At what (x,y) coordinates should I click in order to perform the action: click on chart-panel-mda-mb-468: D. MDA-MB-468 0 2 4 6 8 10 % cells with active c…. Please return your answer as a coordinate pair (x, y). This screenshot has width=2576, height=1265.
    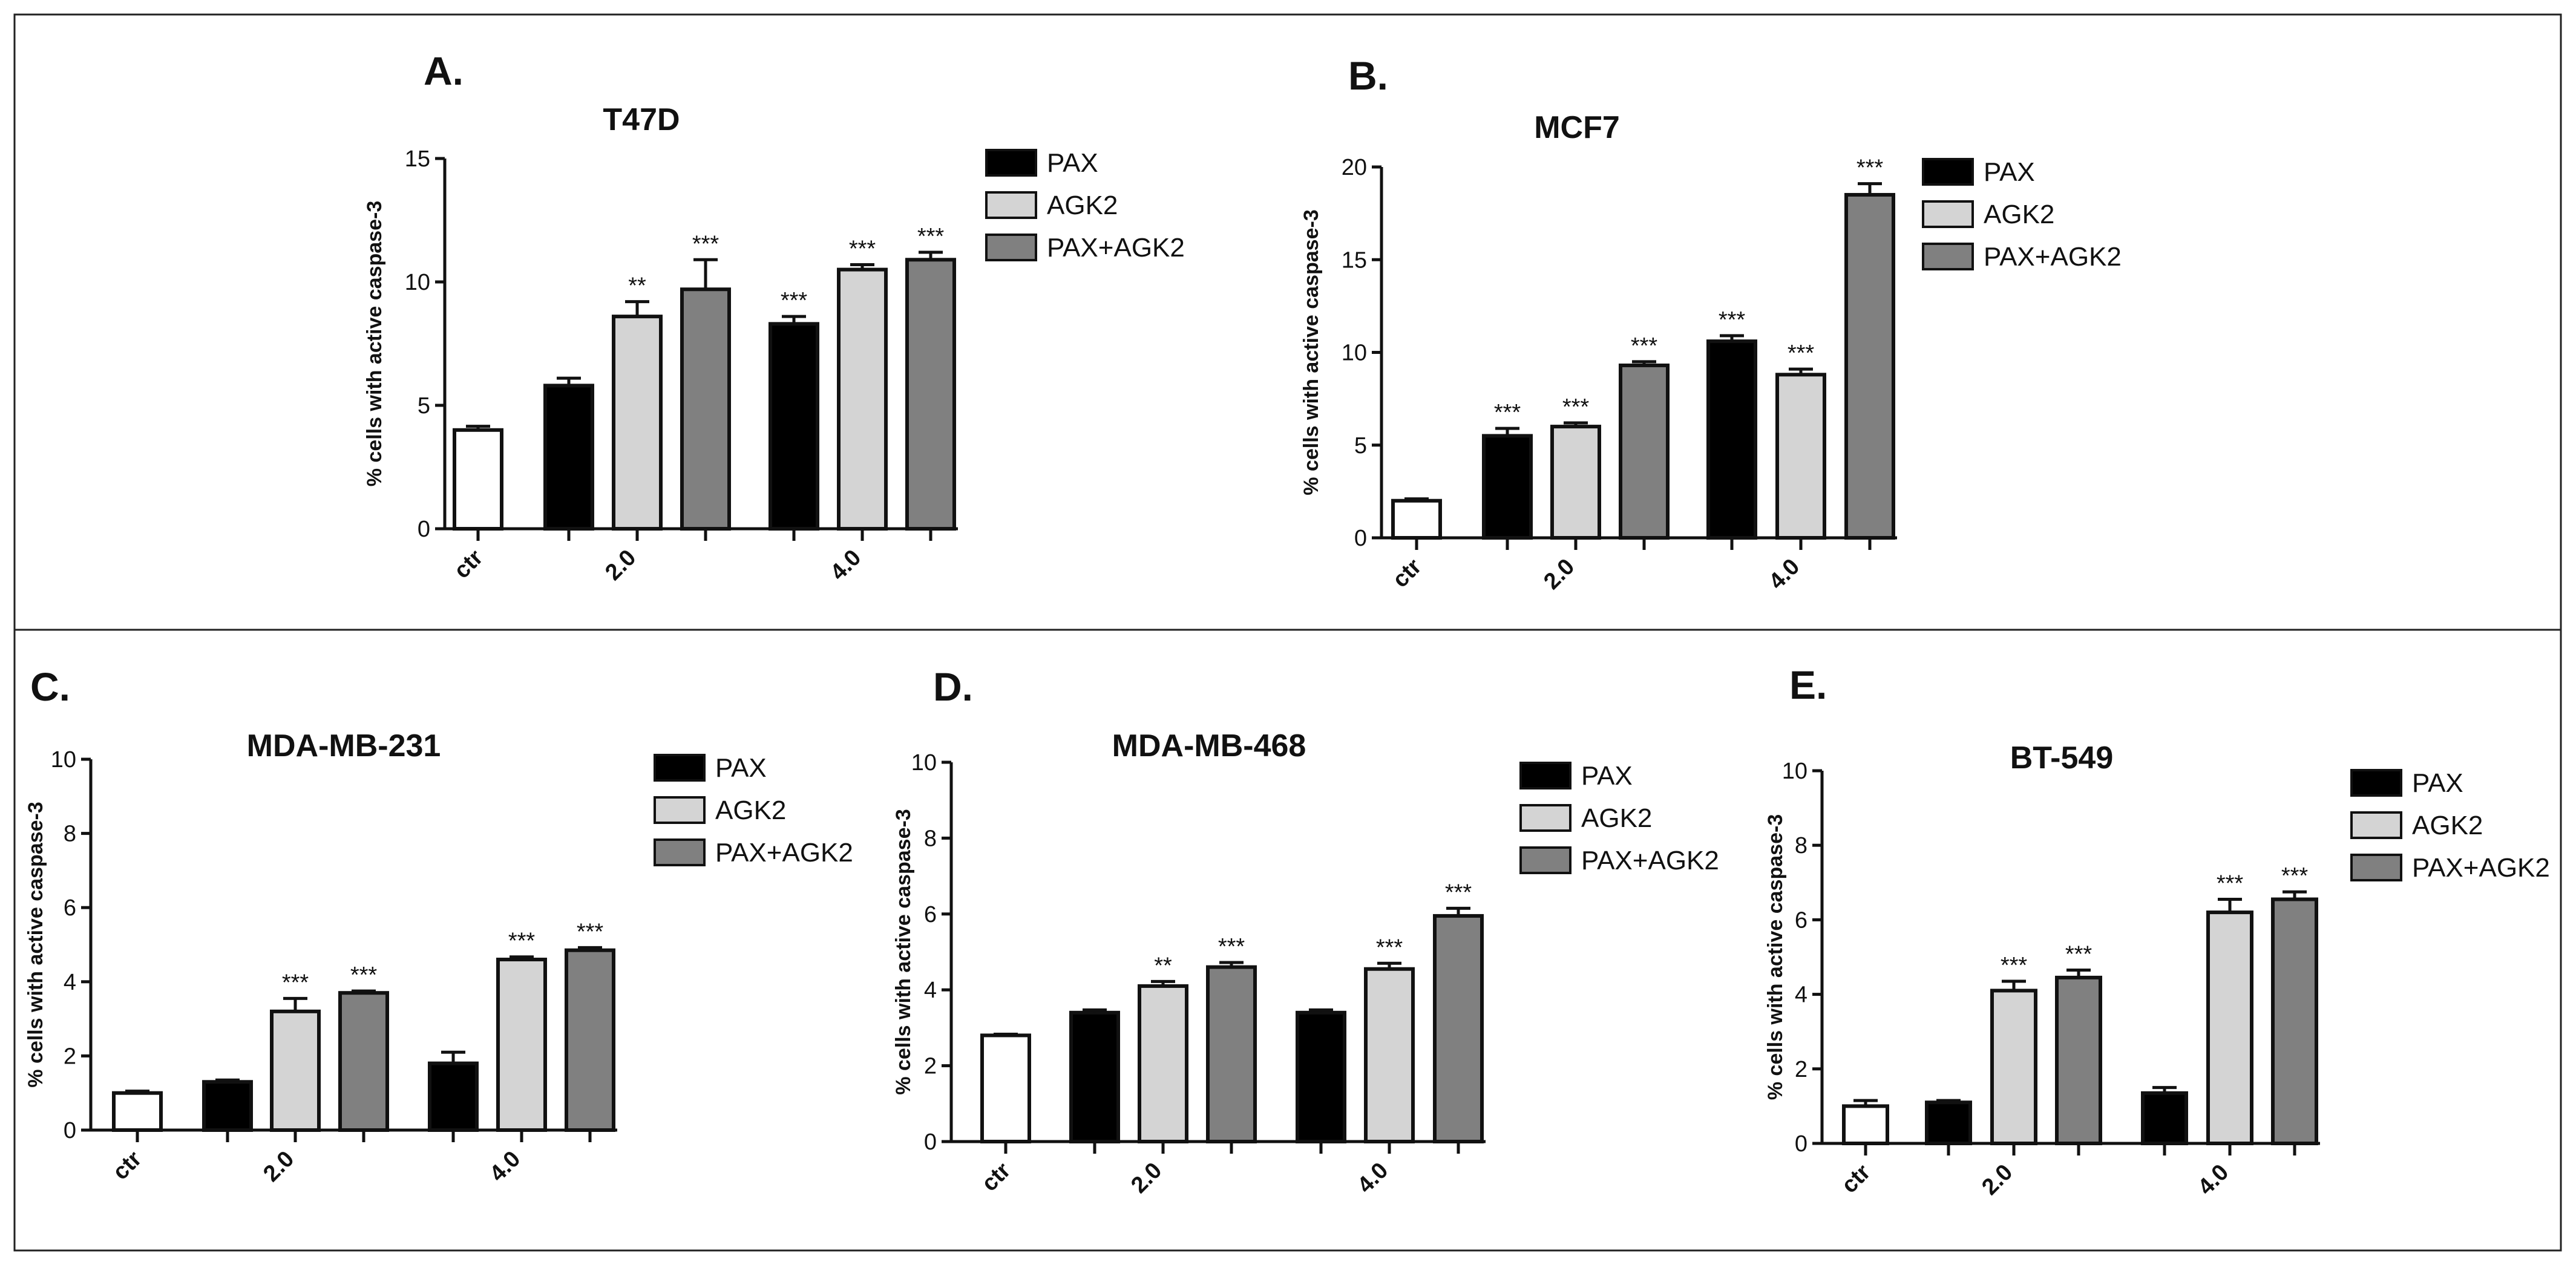
    Looking at the image, I should click on (1305, 931).